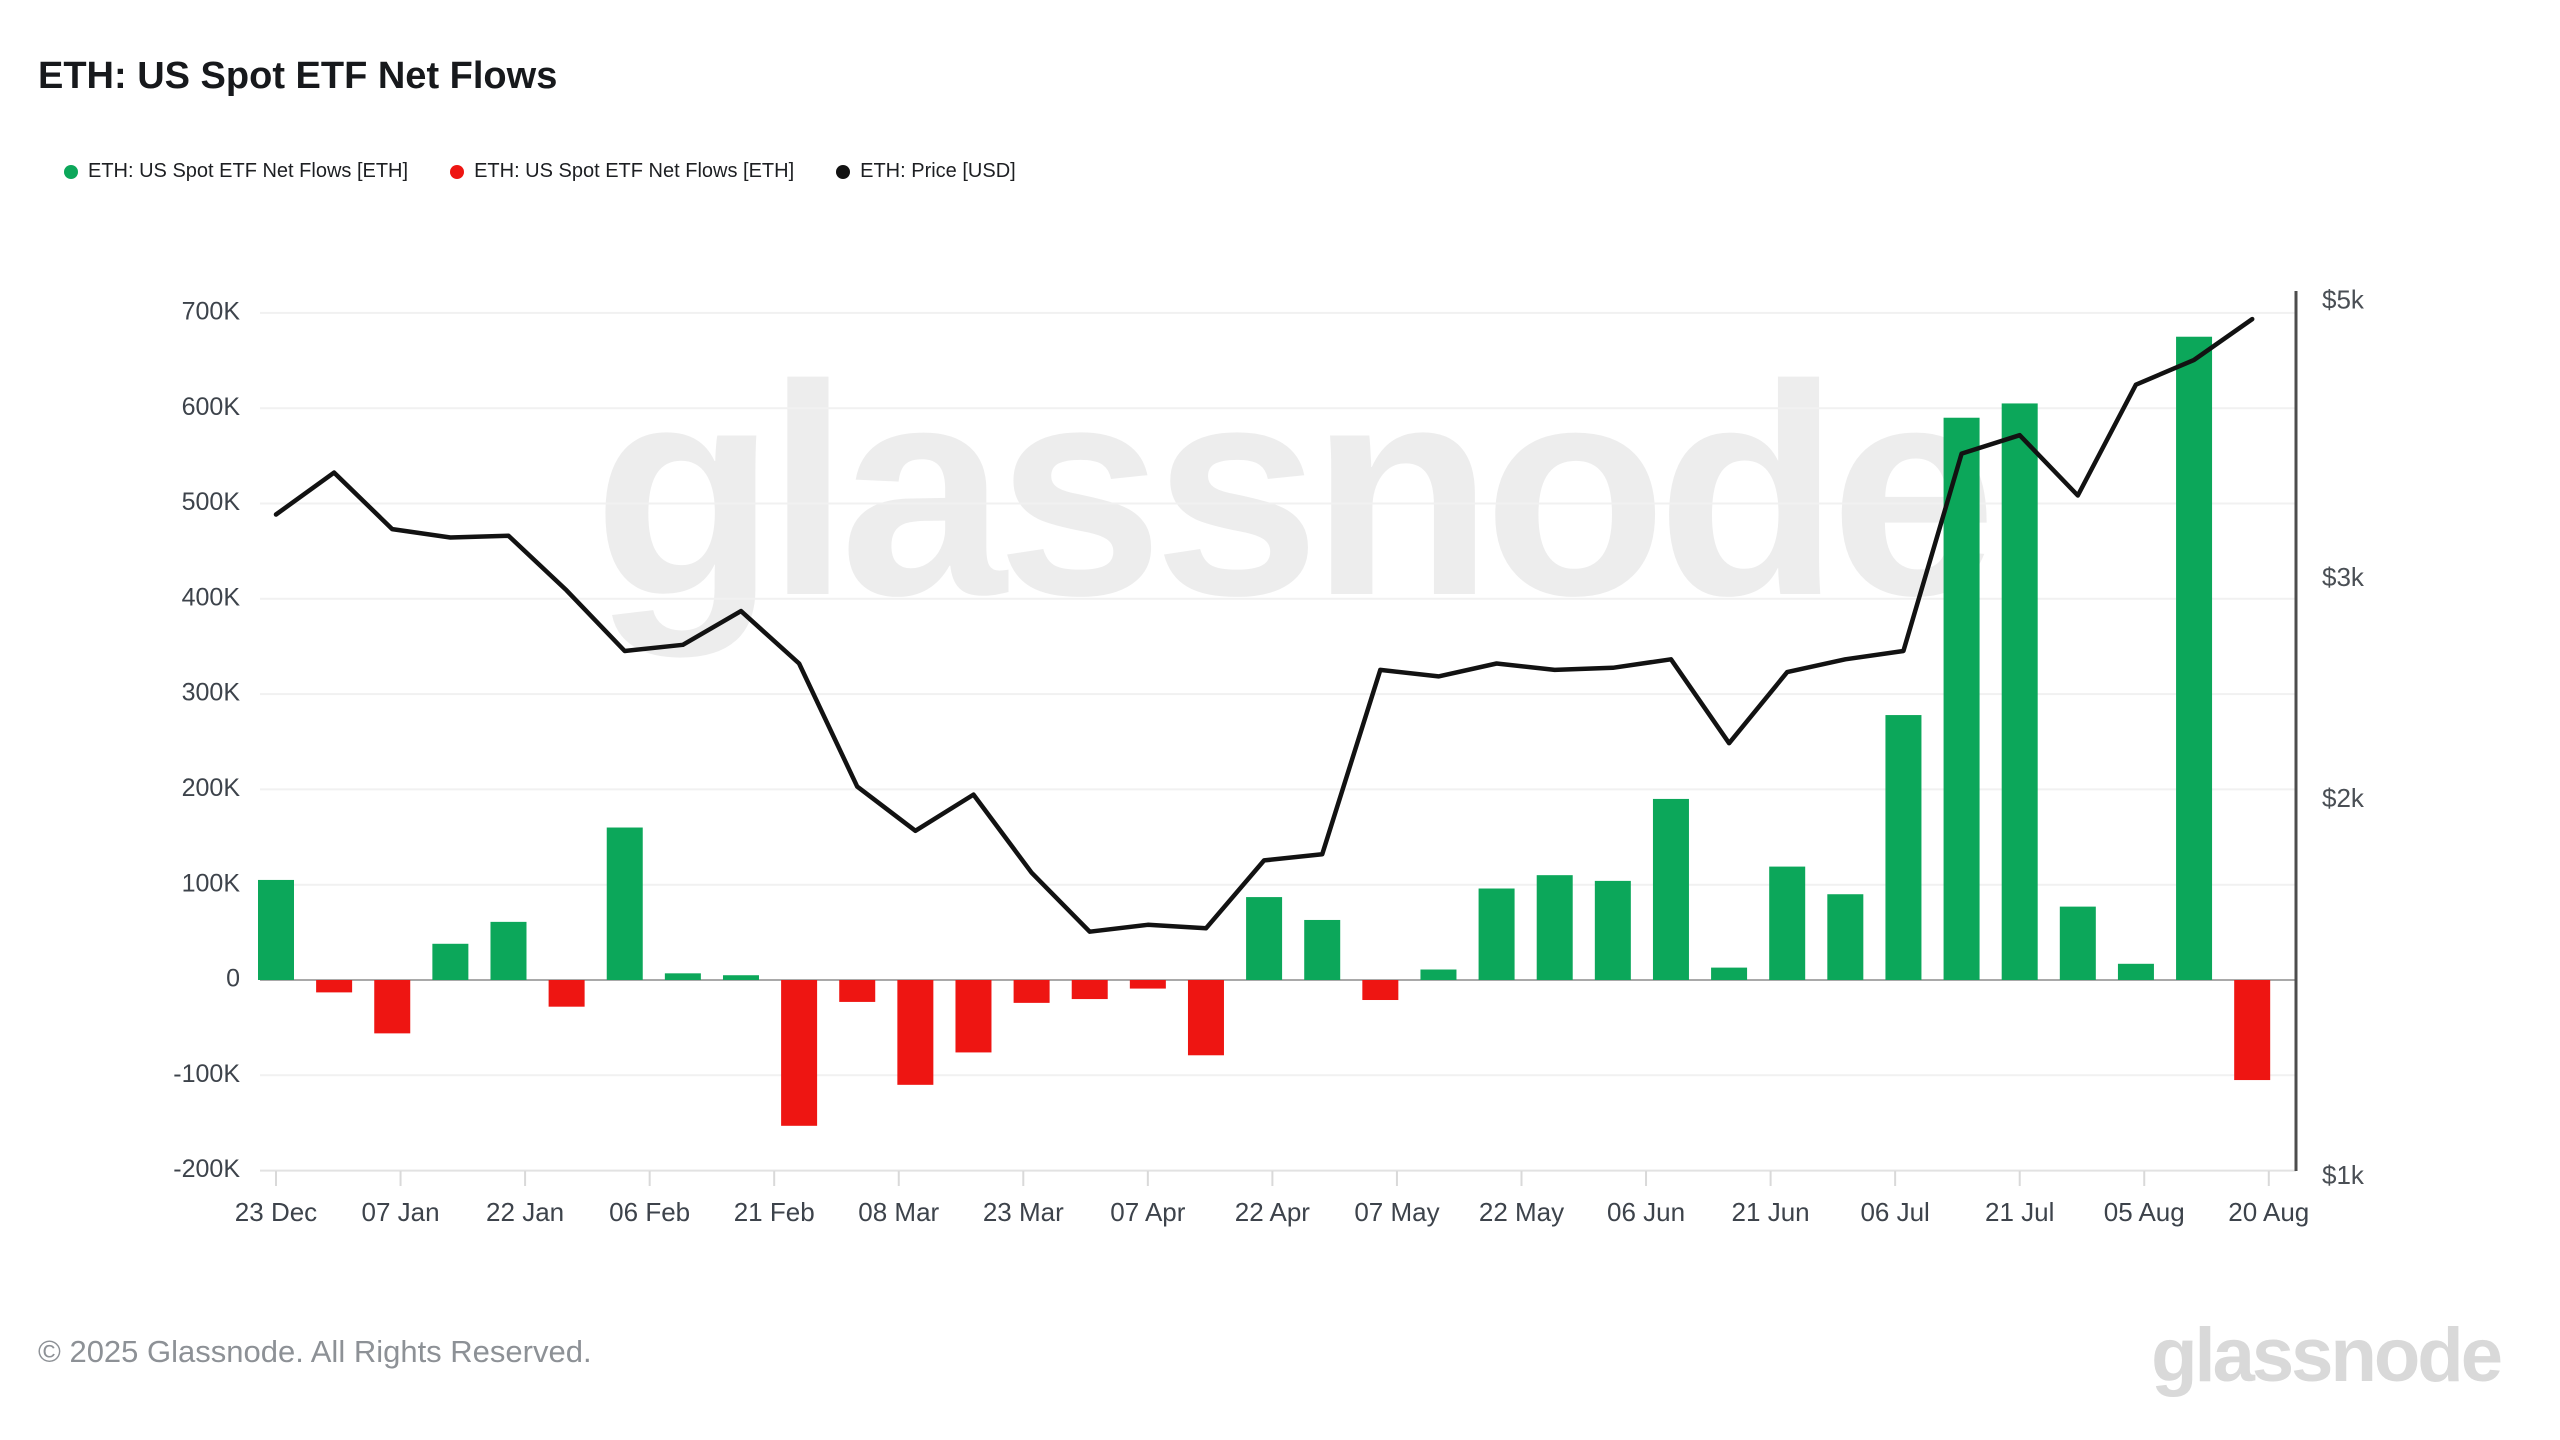  I want to click on left-axis-tick-label: 600K, so click(211, 407).